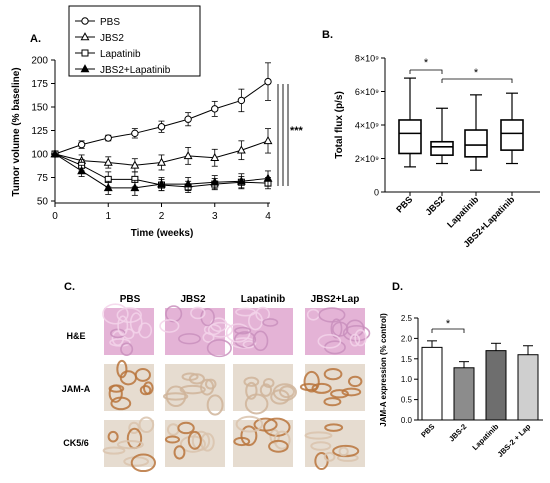 The image size is (550, 483). Describe the element at coordinates (367, 159) in the screenshot. I see `b-y-tick-label: 2×10⁹` at that location.